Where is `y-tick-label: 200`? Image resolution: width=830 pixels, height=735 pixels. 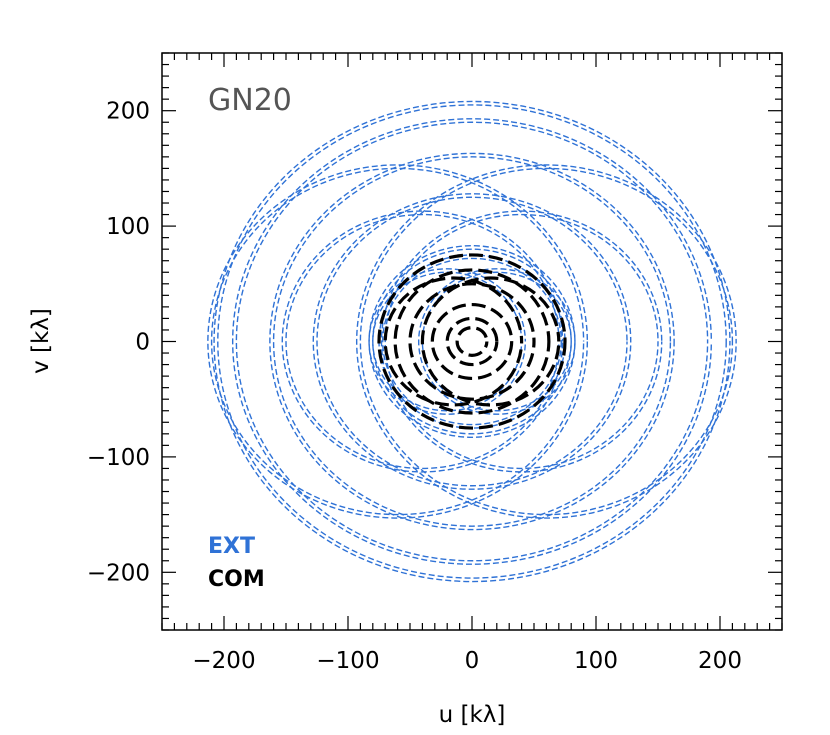
y-tick-label: 200 is located at coordinates (128, 112).